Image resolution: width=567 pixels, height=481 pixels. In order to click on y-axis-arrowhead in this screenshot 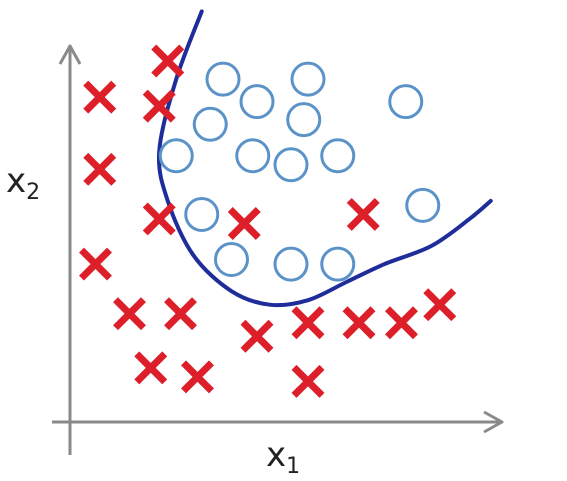, I will do `click(70, 54)`.